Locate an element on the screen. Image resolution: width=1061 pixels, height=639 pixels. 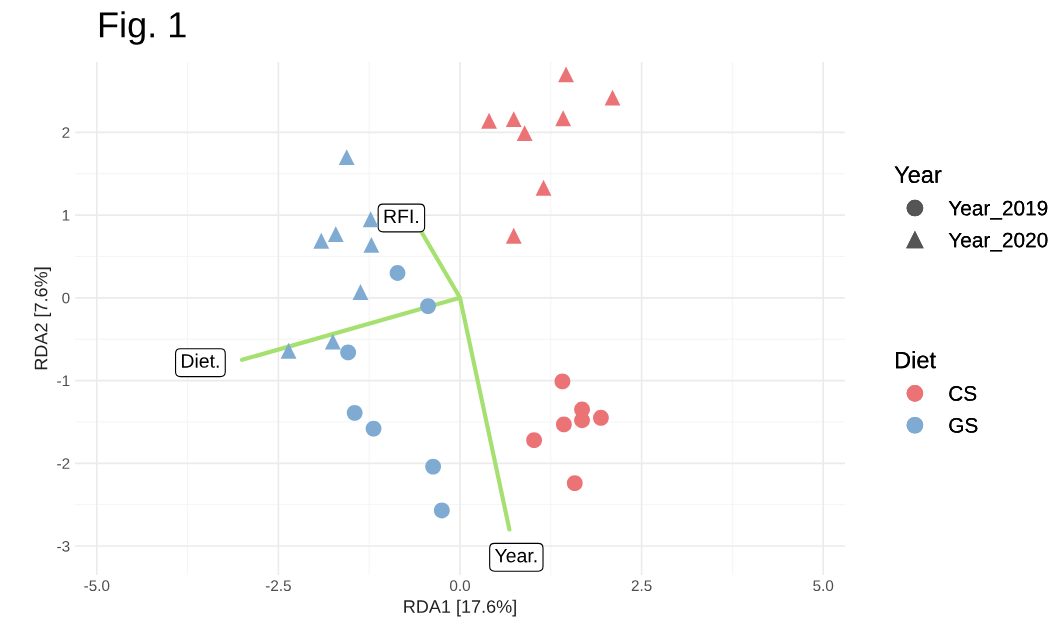
x-axis-title: RDA1 [17.6%] is located at coordinates (460, 608).